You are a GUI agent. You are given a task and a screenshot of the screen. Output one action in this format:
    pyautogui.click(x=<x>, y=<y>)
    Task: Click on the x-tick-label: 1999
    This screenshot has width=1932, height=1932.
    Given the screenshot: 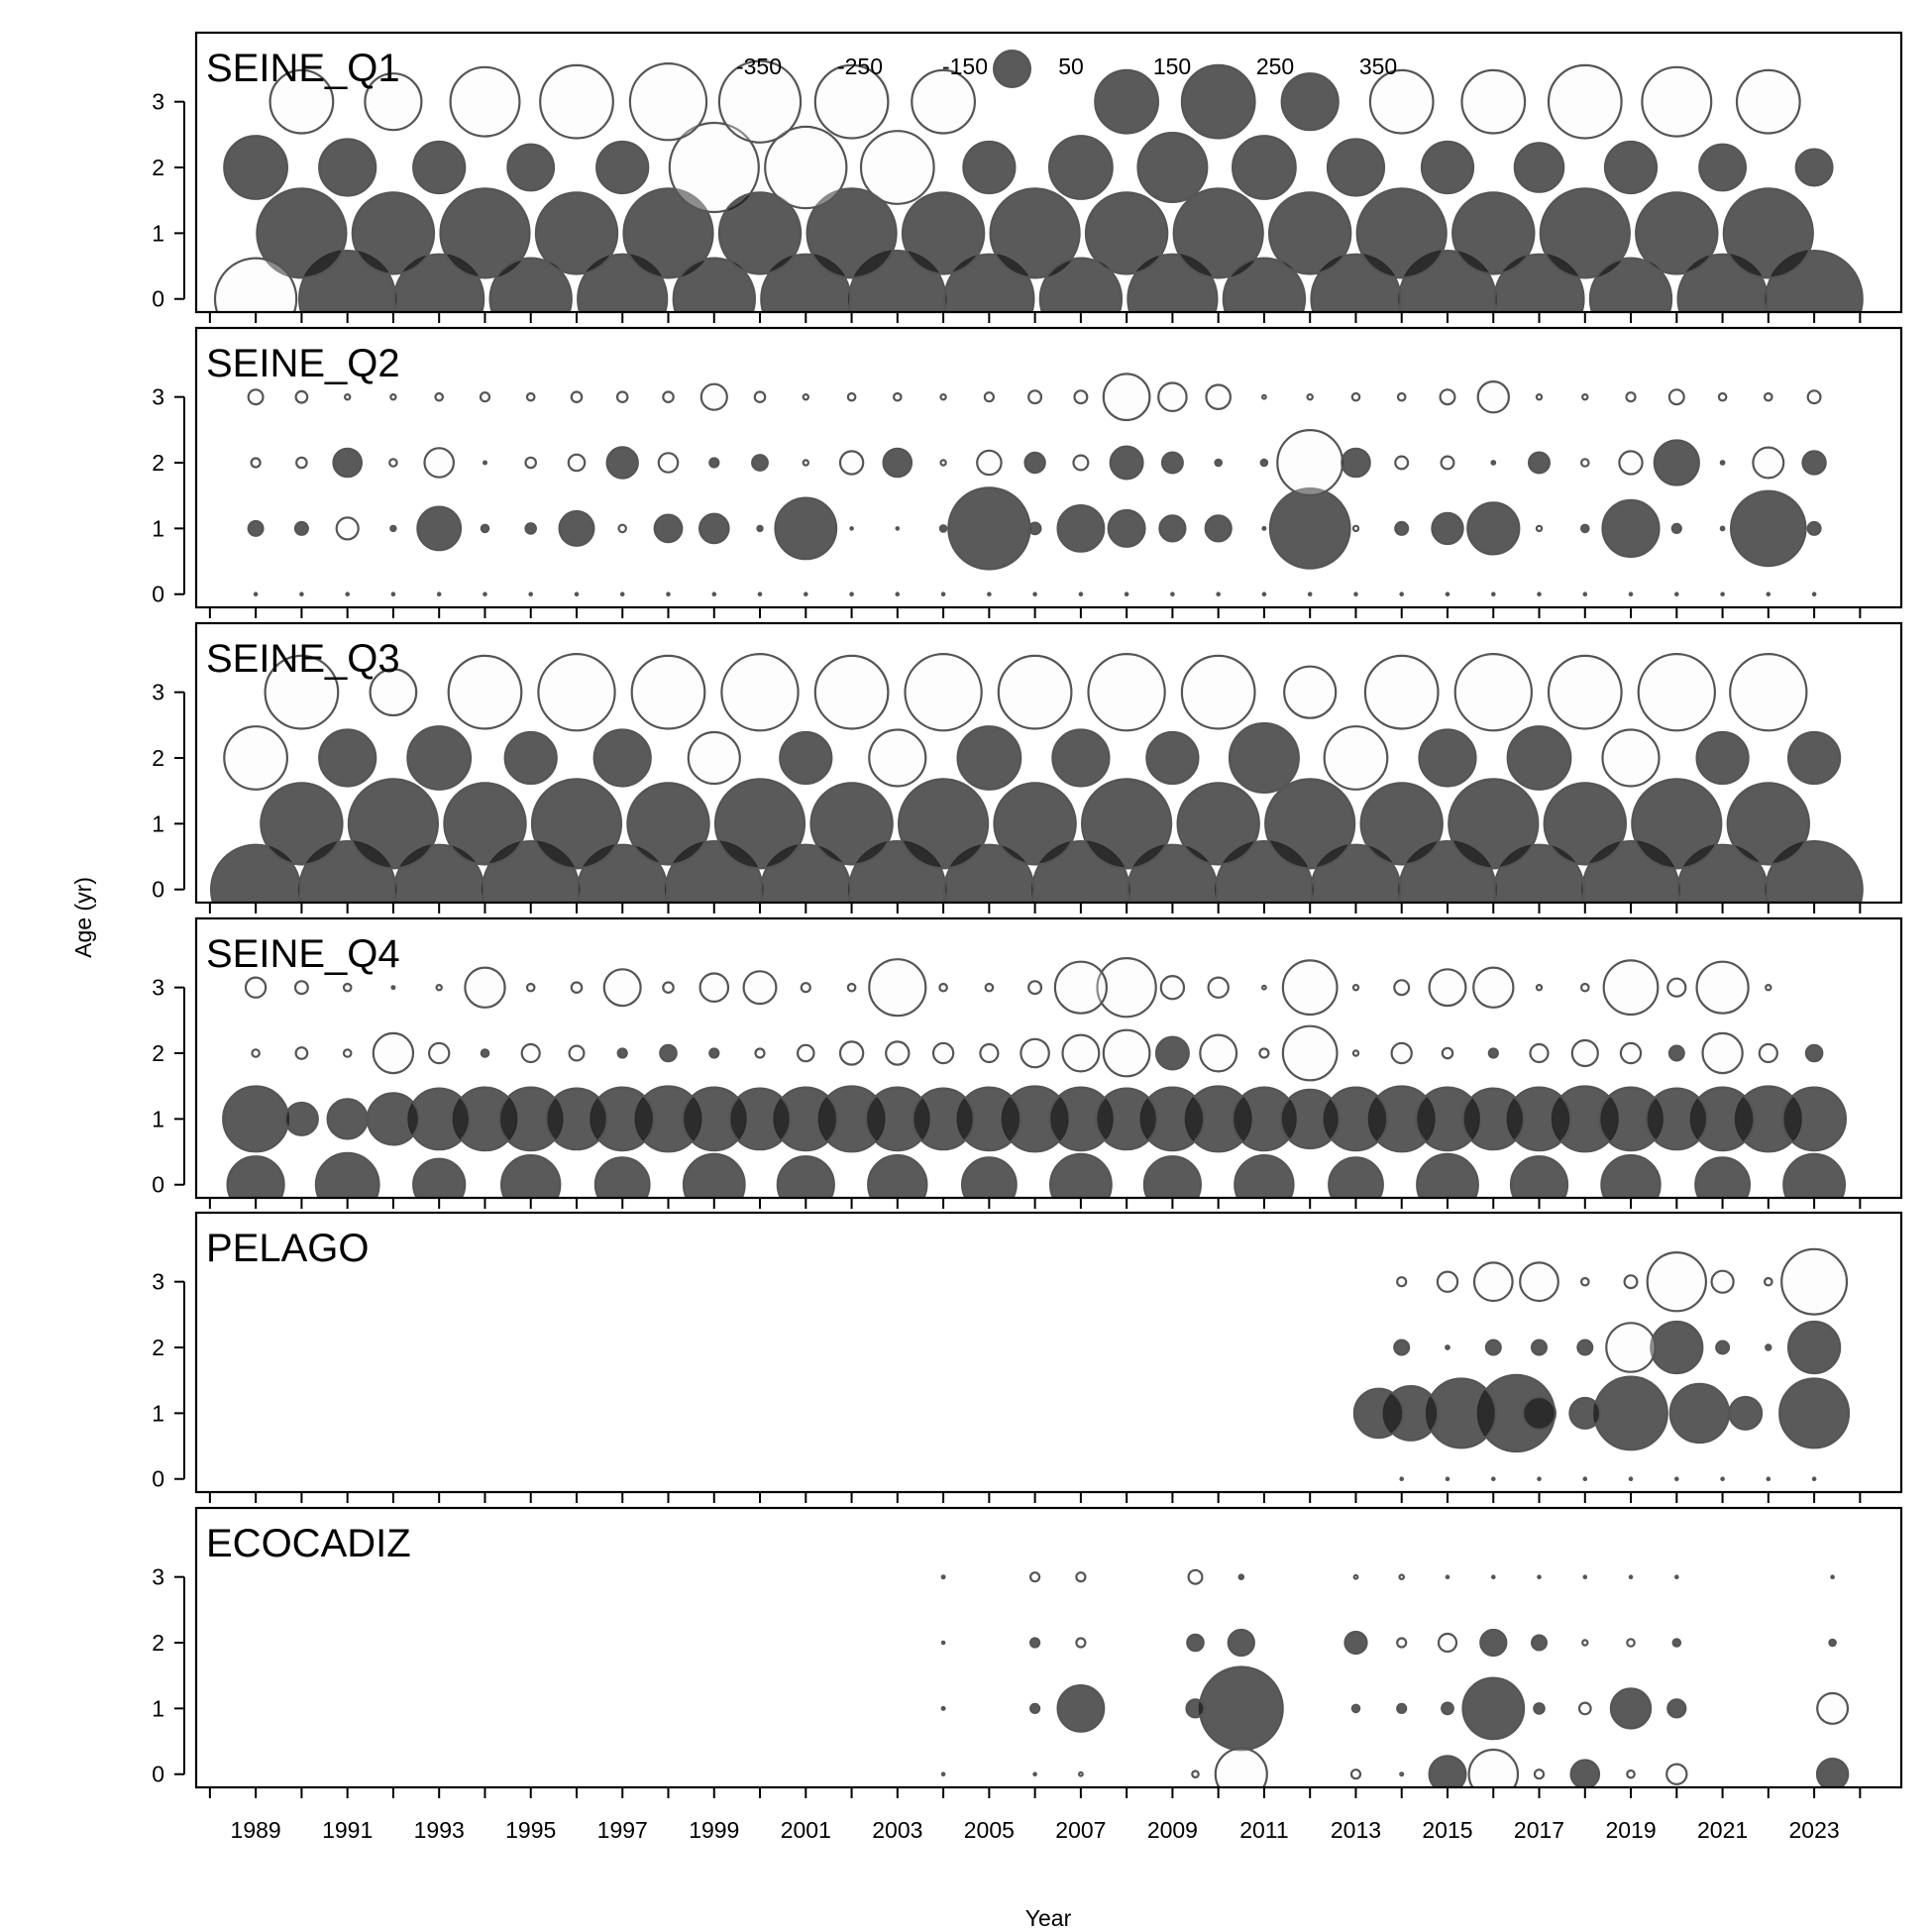 What is the action you would take?
    pyautogui.click(x=714, y=1830)
    